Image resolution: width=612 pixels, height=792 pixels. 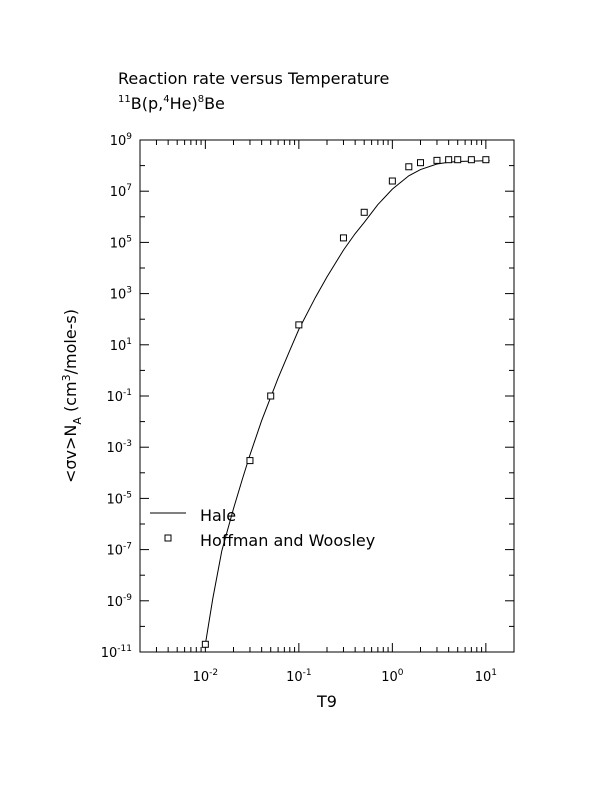 I want to click on x-tick-label: 10⁻², so click(x=206, y=676).